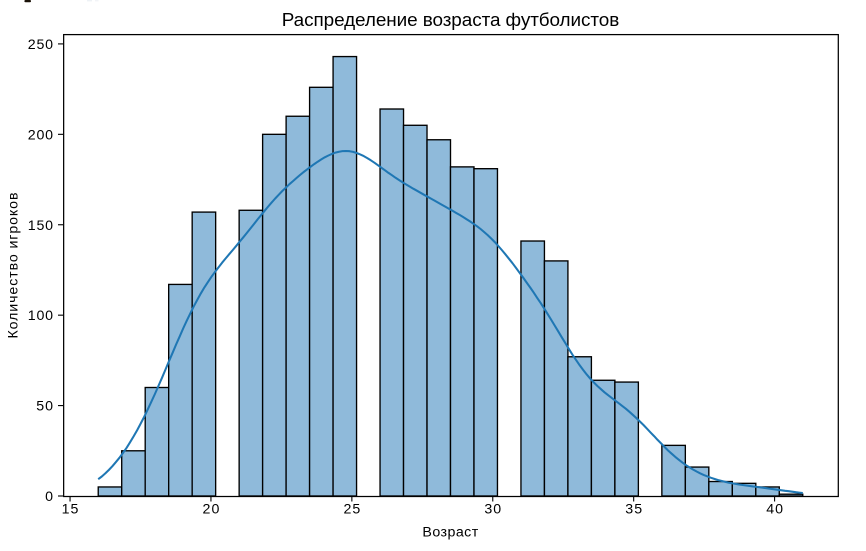 This screenshot has height=551, width=866. Describe the element at coordinates (70, 509) in the screenshot. I see `svg-text: 15` at that location.